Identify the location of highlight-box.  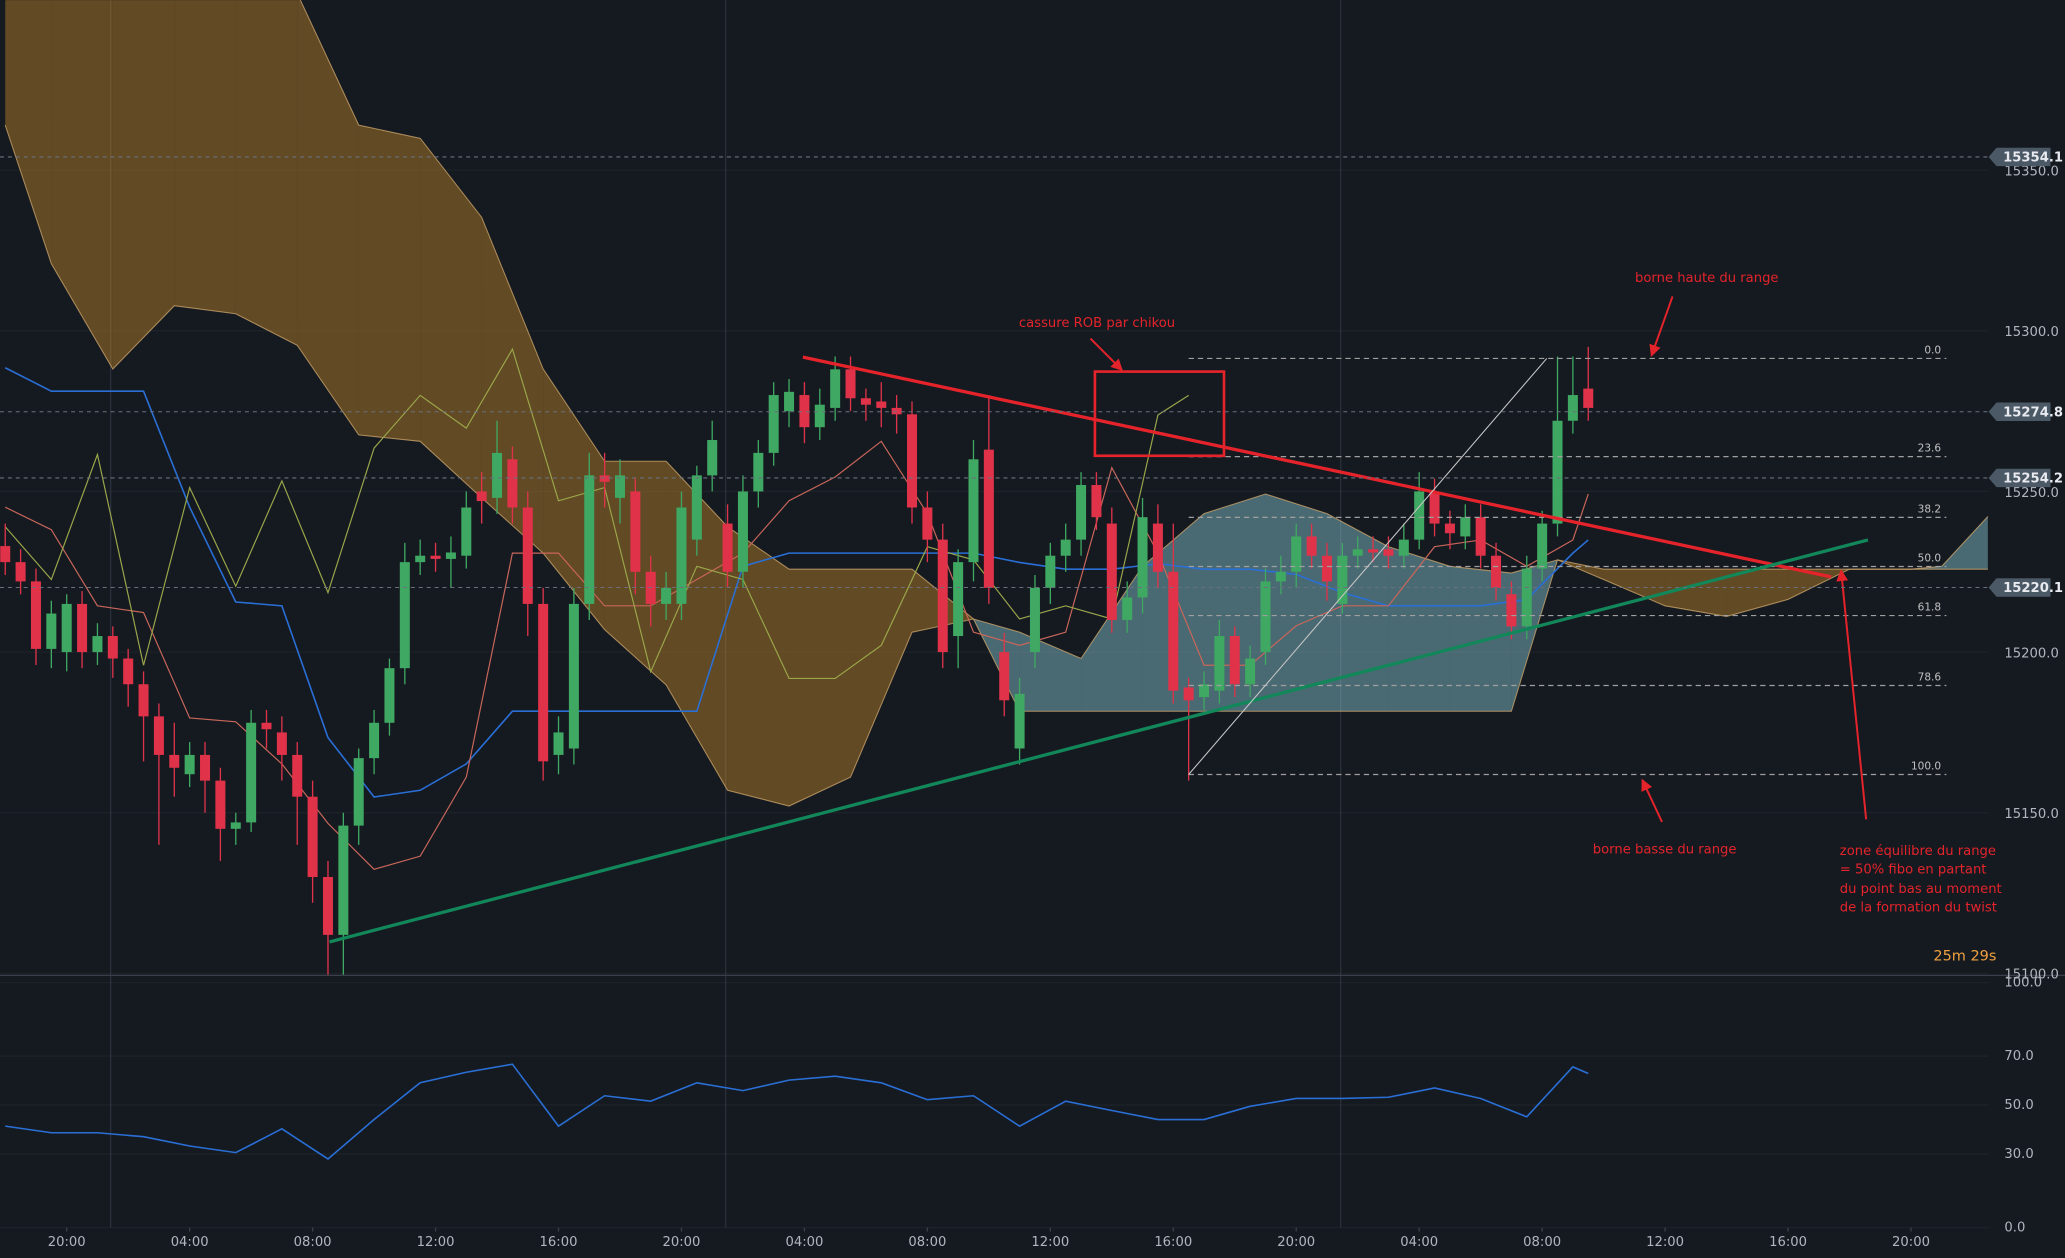
(1159, 414).